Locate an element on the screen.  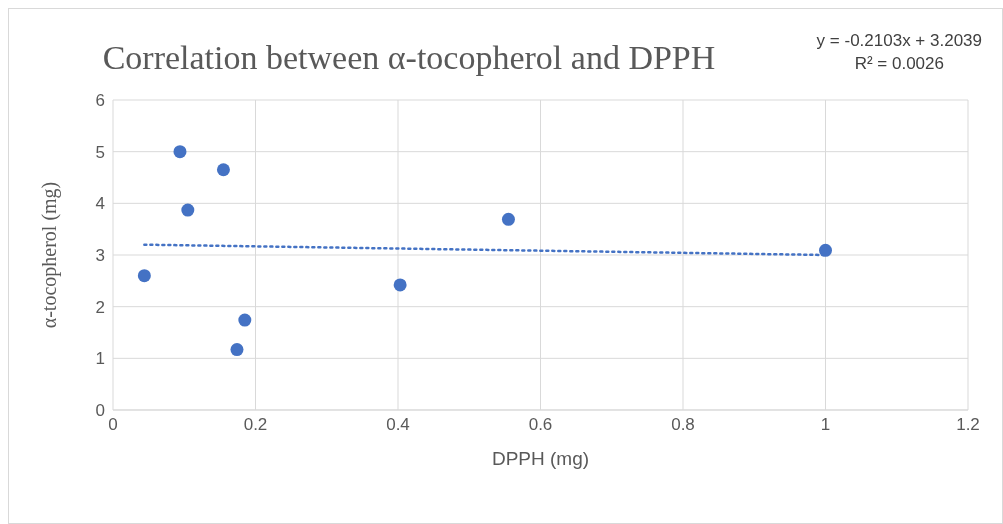
y-tick-label: 3 is located at coordinates (100, 256).